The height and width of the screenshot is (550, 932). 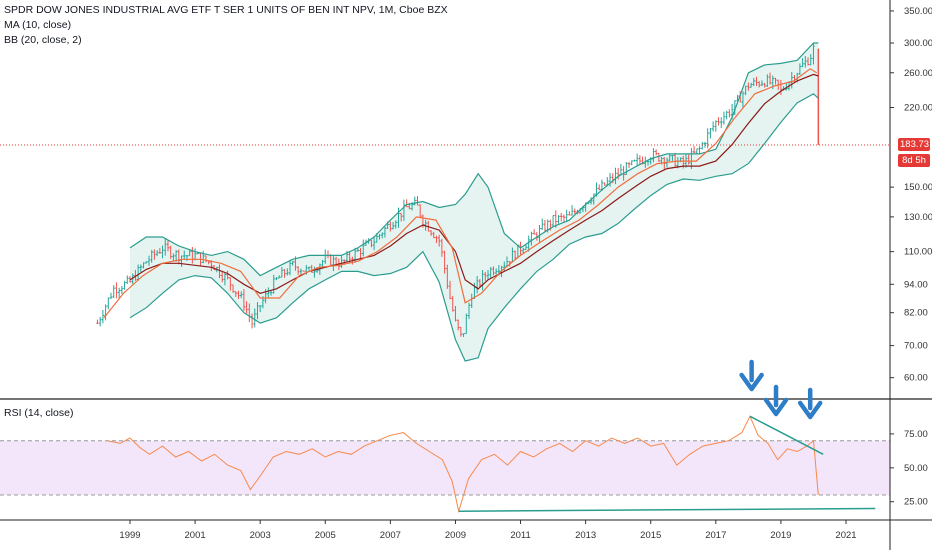 What do you see at coordinates (195, 535) in the screenshot?
I see `time-tick-label: 2001` at bounding box center [195, 535].